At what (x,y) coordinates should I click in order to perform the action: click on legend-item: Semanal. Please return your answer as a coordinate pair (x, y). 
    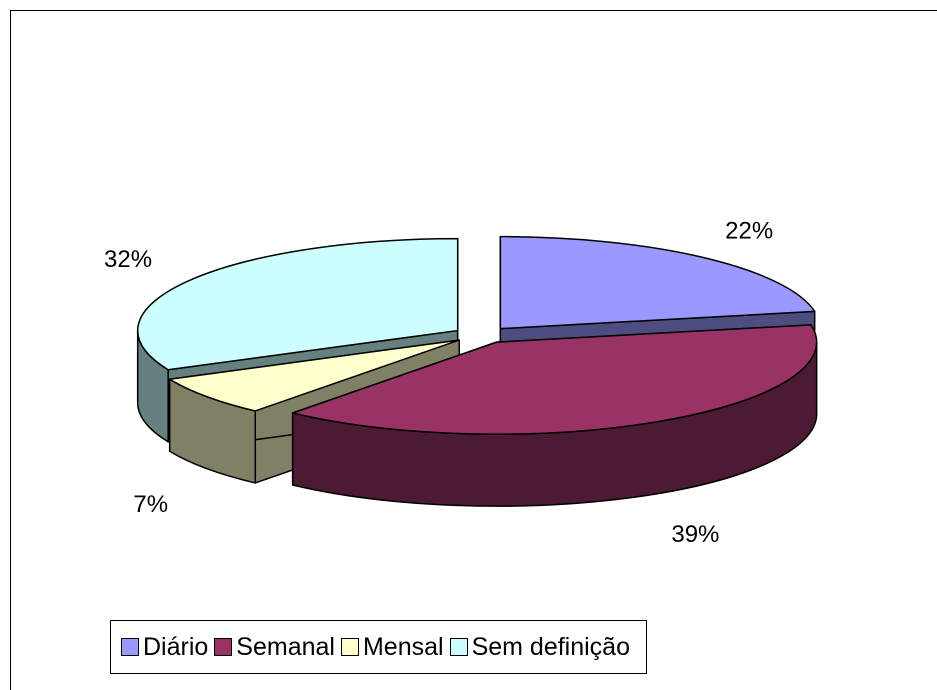
    Looking at the image, I should click on (274, 647).